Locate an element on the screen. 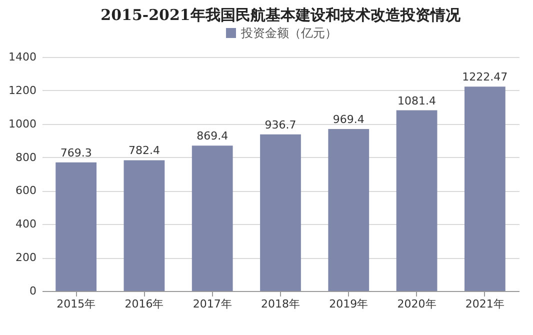 The image size is (533, 335). x-tick-label: 2021年 is located at coordinates (484, 304).